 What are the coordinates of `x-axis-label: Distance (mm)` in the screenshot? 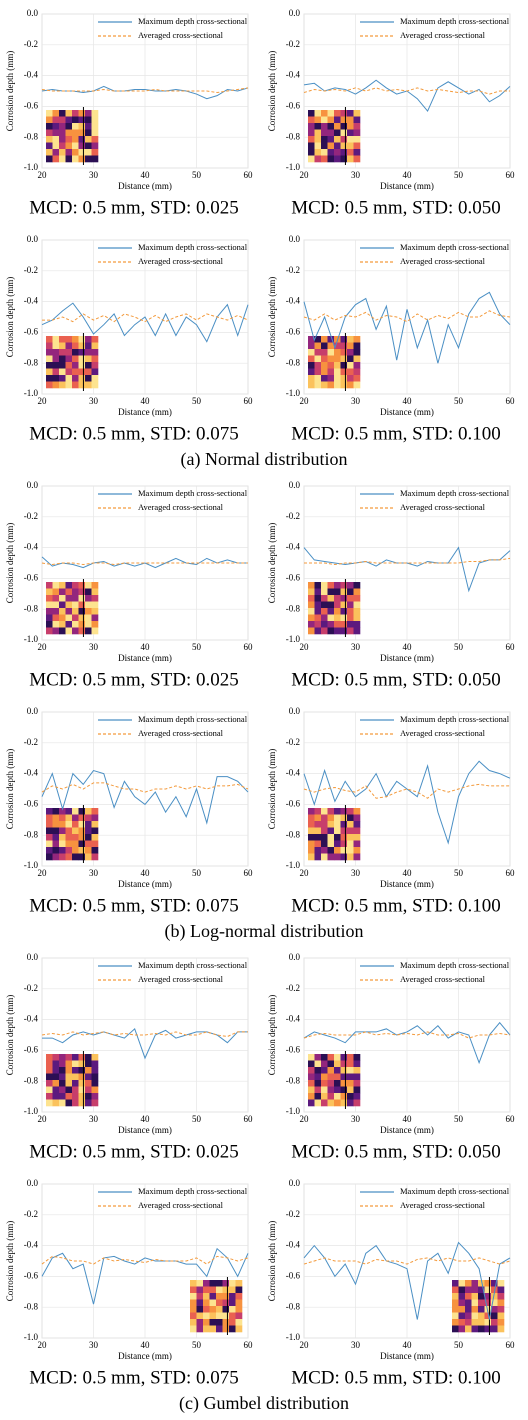 It's located at (407, 1130).